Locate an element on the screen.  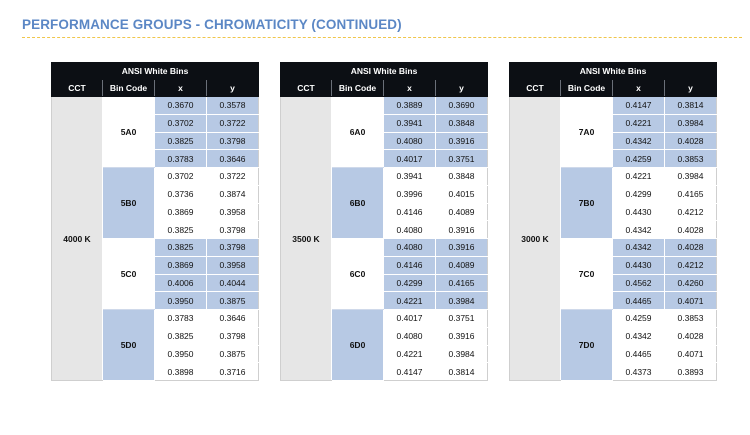
chromaticity-x-value: 0.4465 is located at coordinates (638, 300).